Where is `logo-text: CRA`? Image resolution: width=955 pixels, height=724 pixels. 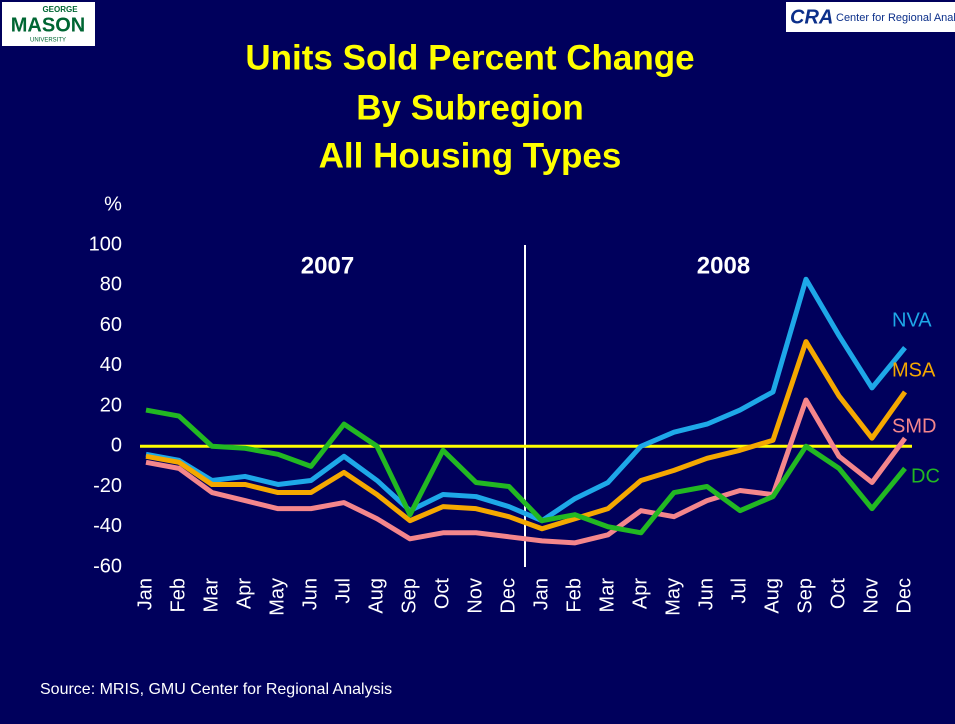
logo-text: CRA is located at coordinates (811, 17).